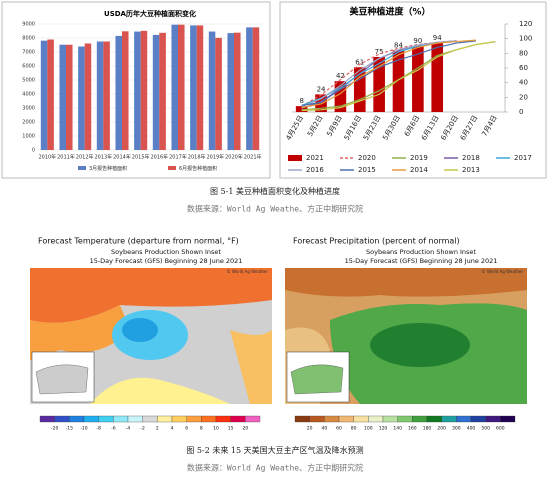 This screenshot has height=483, width=550. Describe the element at coordinates (178, 157) in the screenshot. I see `x-tick-label: 2017年` at that location.